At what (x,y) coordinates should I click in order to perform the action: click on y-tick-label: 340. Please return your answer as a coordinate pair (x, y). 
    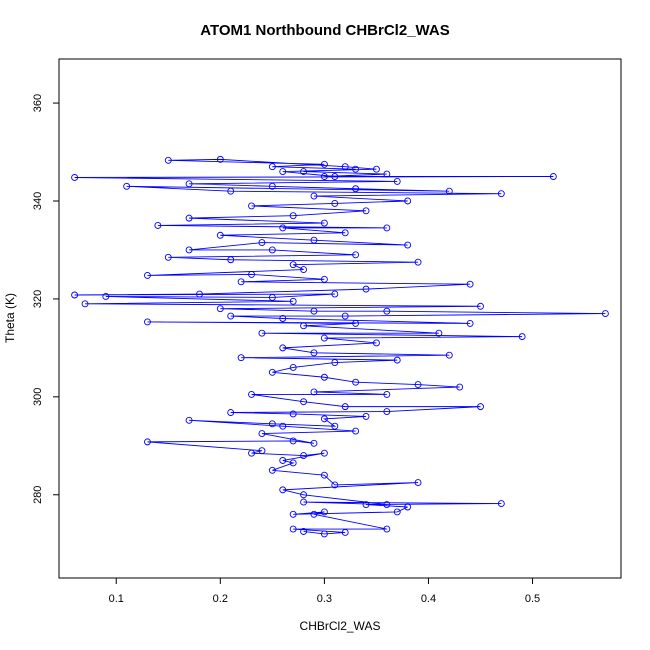
    Looking at the image, I should click on (38, 201).